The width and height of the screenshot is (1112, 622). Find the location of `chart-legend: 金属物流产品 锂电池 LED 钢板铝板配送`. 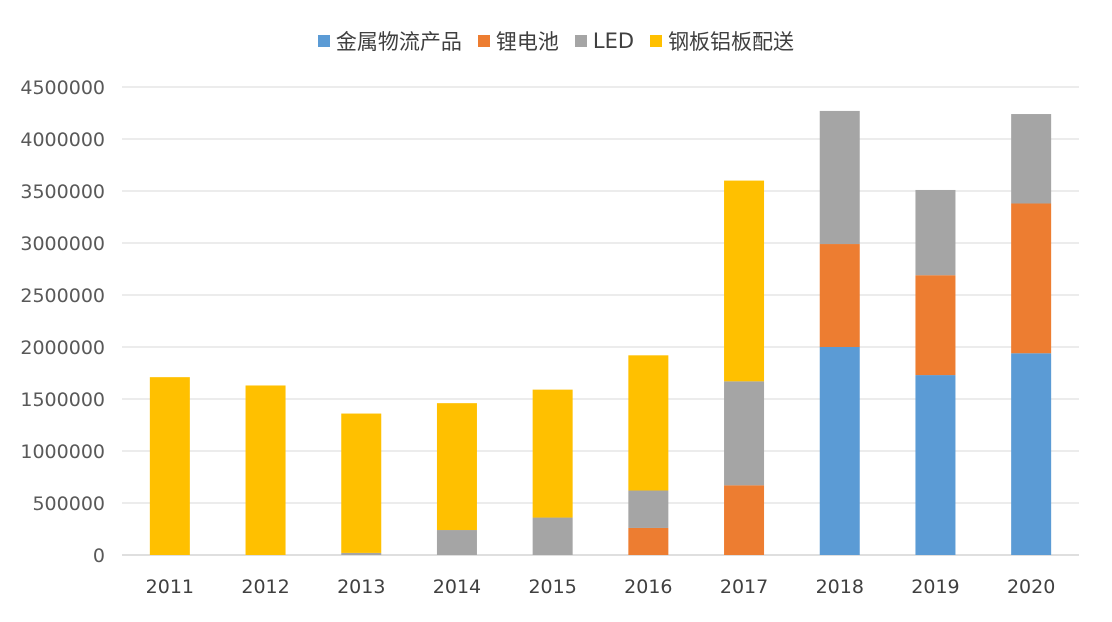

chart-legend: 金属物流产品 锂电池 LED 钢板铝板配送 is located at coordinates (556, 41).